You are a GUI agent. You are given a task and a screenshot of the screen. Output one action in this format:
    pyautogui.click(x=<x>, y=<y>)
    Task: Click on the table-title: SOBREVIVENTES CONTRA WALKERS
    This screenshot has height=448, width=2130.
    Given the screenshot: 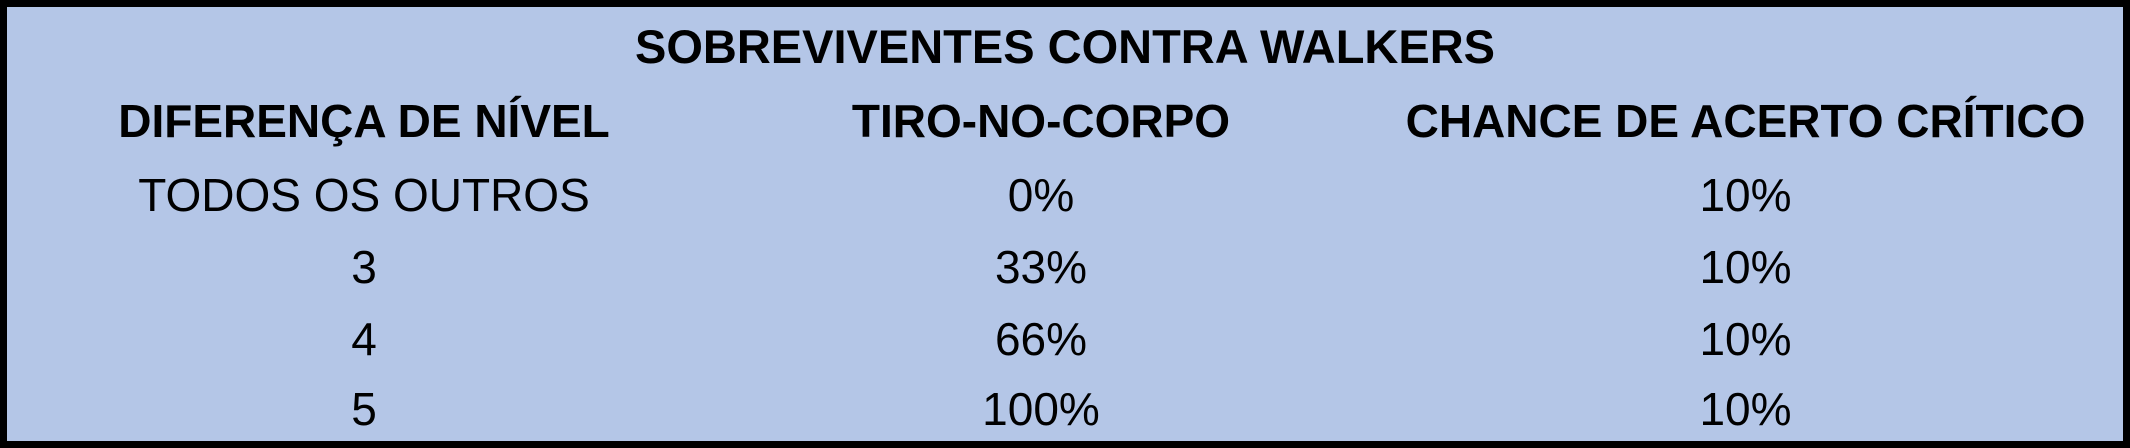 What is the action you would take?
    pyautogui.click(x=1065, y=46)
    